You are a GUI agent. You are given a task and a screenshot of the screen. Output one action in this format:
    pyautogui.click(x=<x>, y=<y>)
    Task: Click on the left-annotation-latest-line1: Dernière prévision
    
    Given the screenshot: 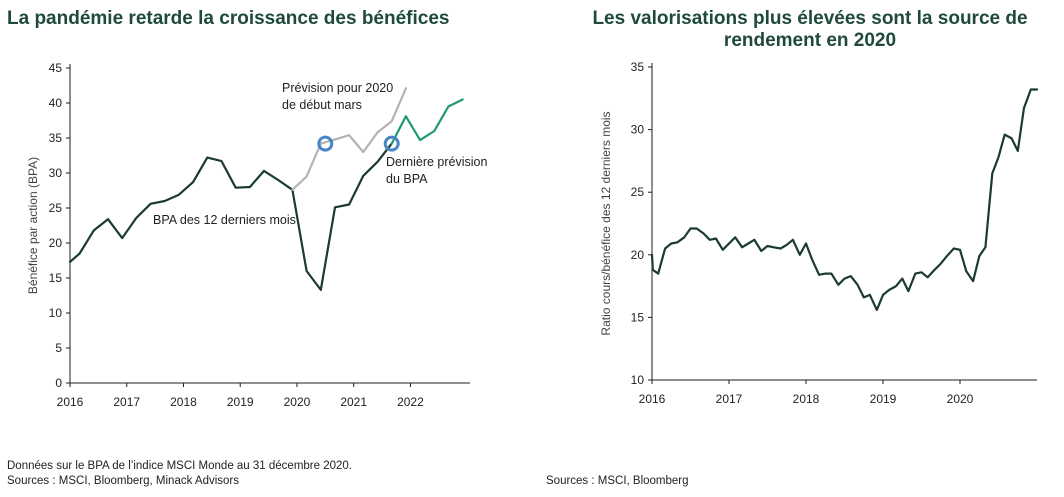 What is the action you would take?
    pyautogui.click(x=436, y=162)
    